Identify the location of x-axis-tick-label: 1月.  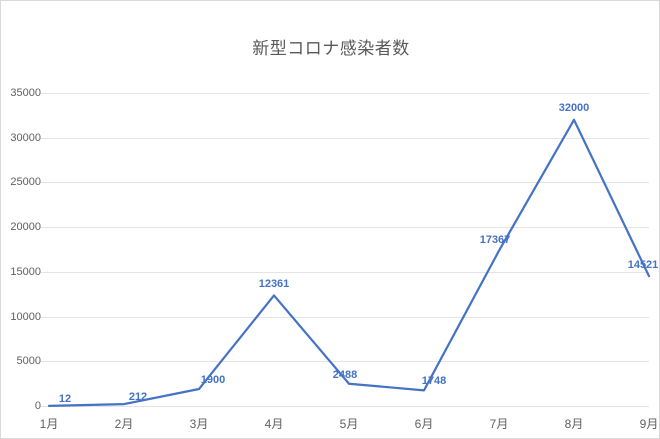
(49, 424).